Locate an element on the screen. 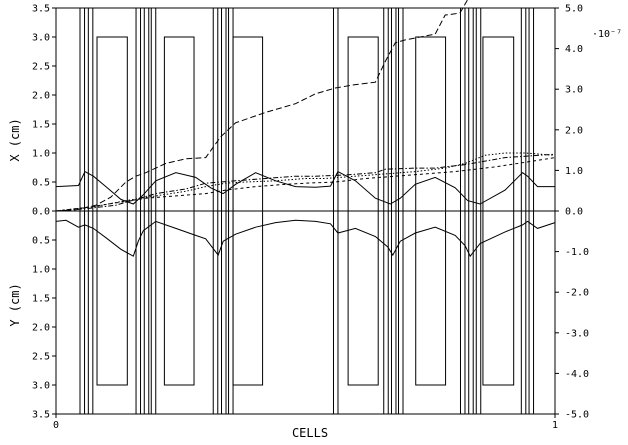 This screenshot has width=628, height=445. right-tick-label: 2.0 is located at coordinates (574, 130).